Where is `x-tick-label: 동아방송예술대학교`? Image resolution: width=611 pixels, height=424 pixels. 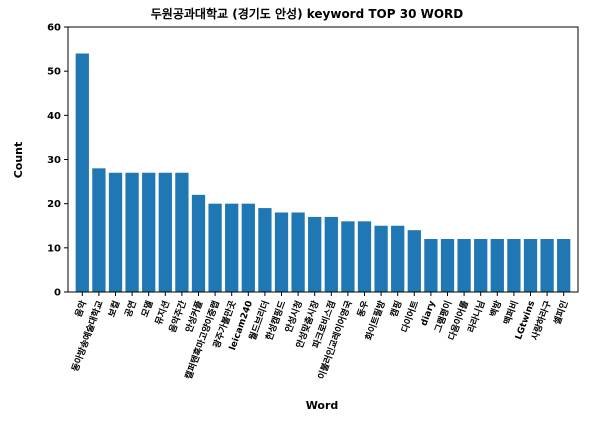
x-tick-label: 동아방송예술대학교 is located at coordinates (87, 336).